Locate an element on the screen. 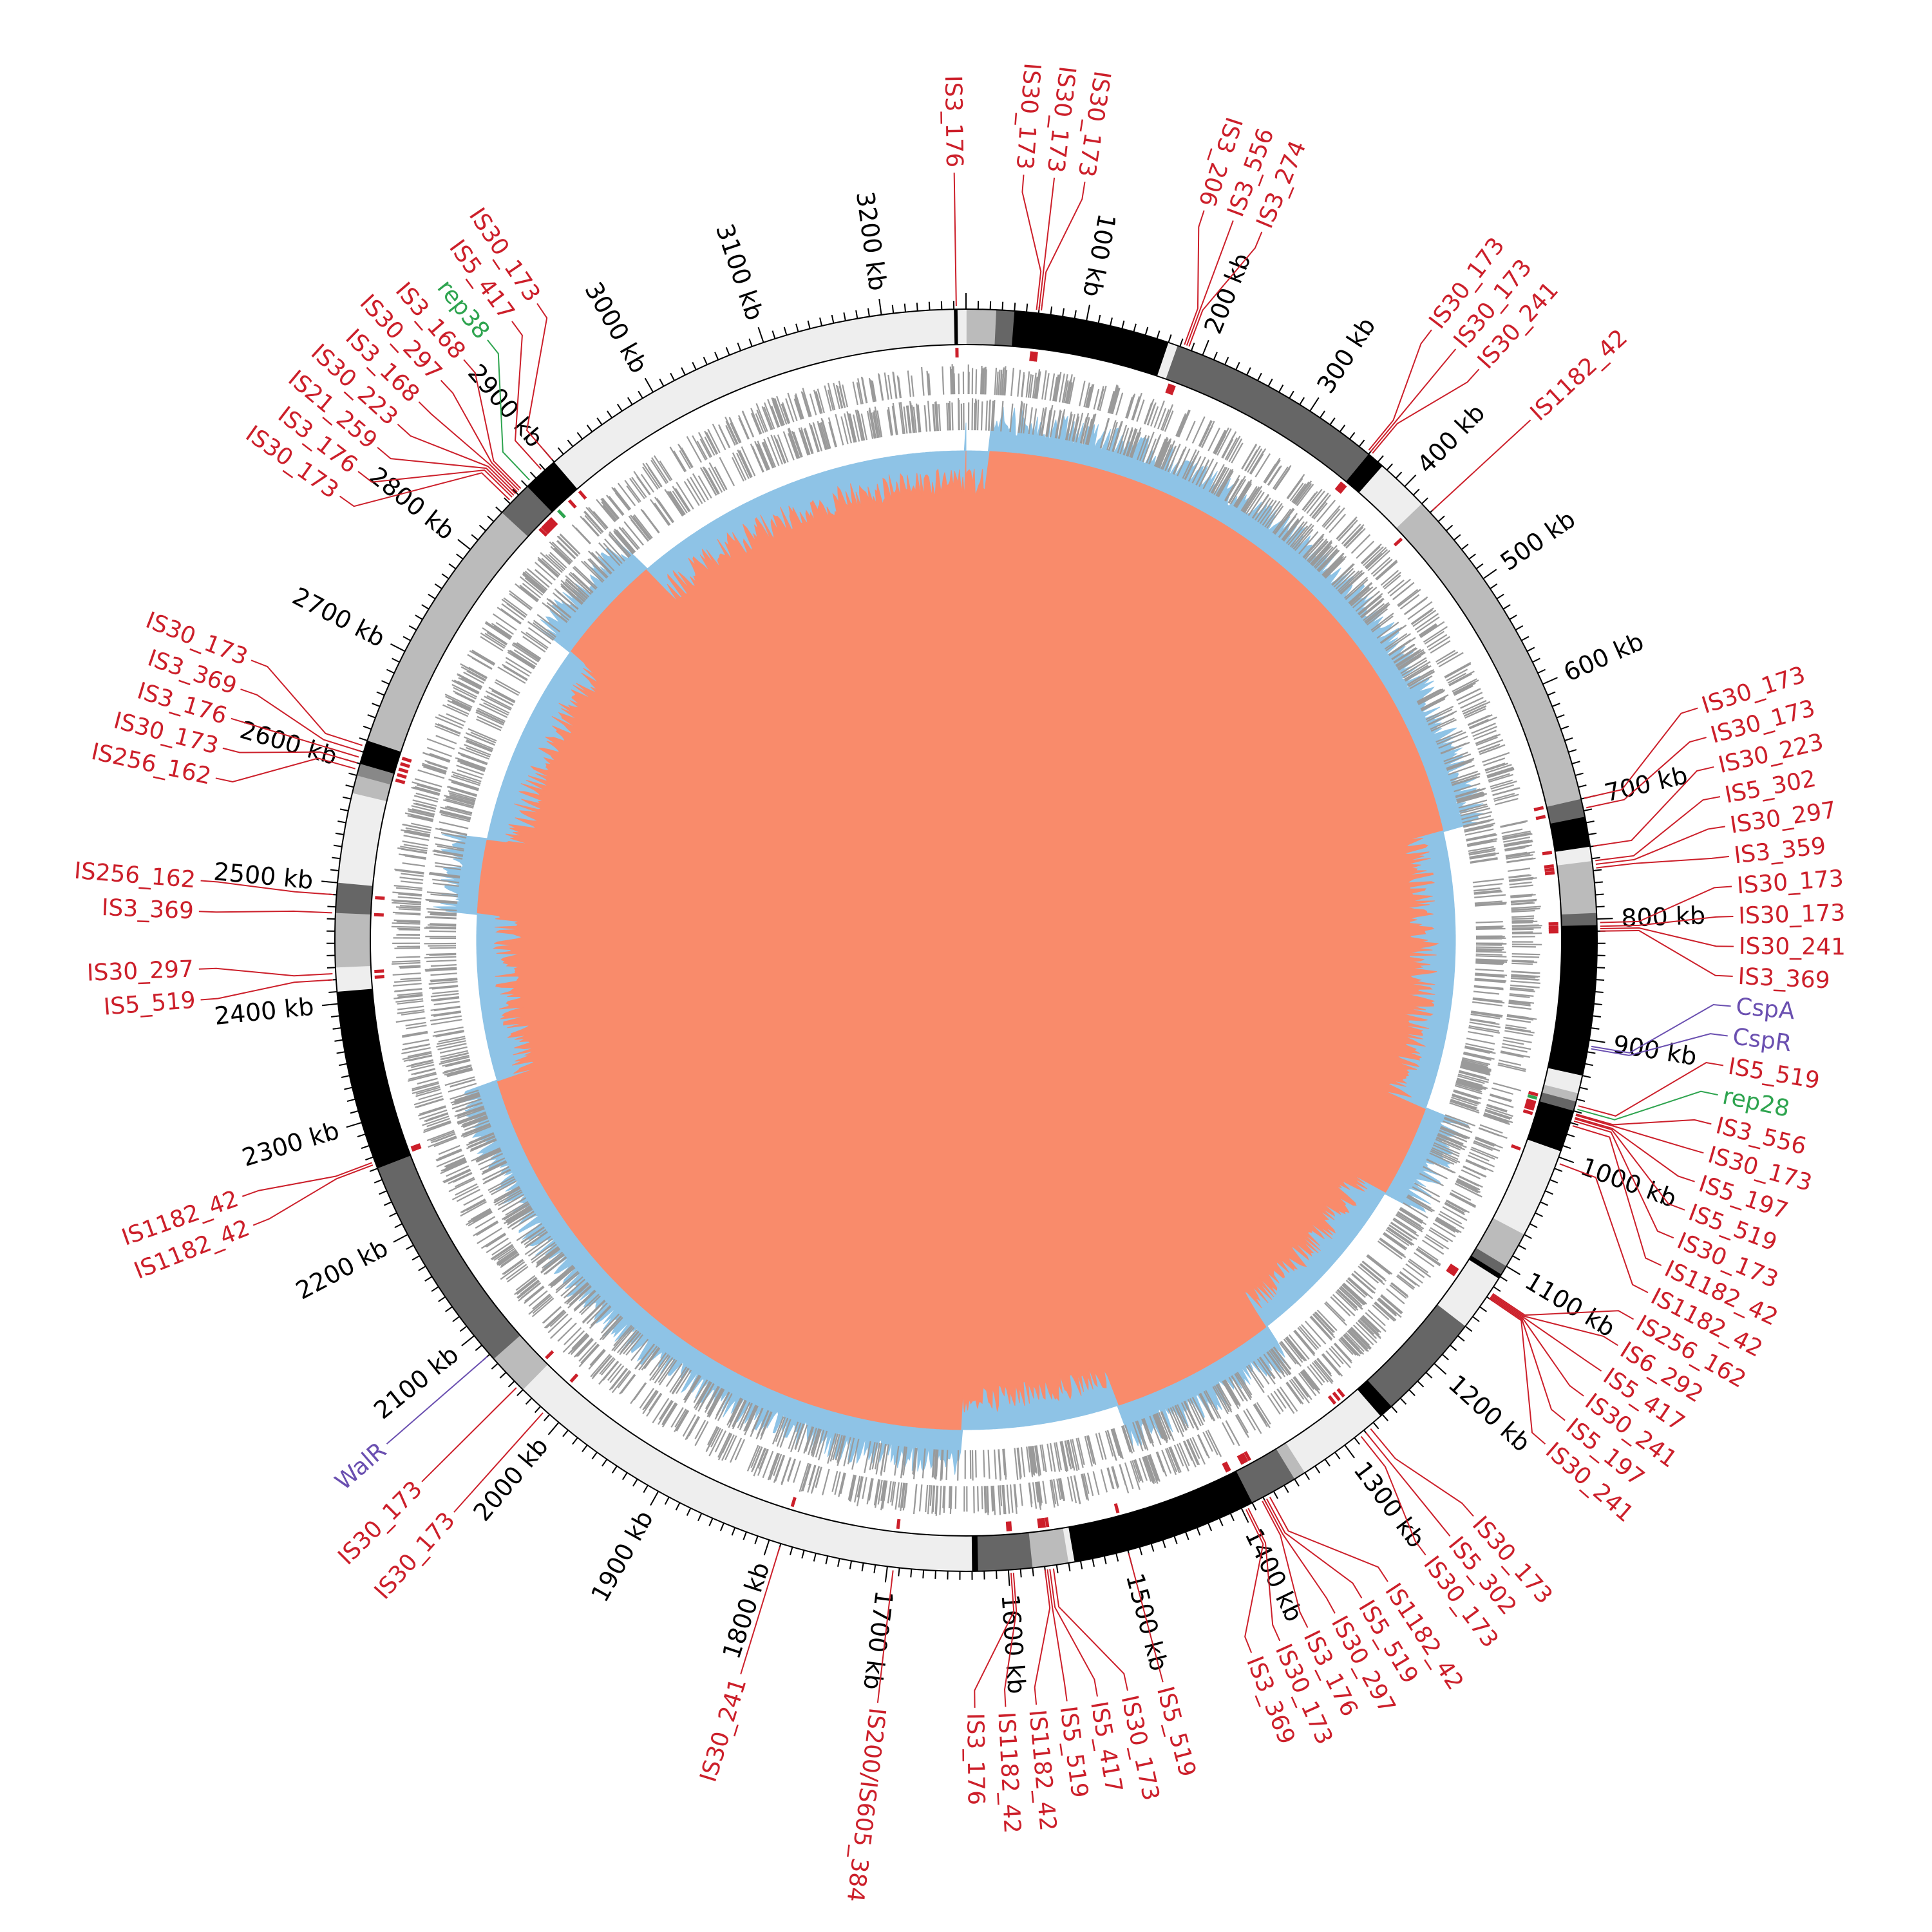 The image size is (1932, 1932). tick-label: 3200 kb is located at coordinates (872, 241).